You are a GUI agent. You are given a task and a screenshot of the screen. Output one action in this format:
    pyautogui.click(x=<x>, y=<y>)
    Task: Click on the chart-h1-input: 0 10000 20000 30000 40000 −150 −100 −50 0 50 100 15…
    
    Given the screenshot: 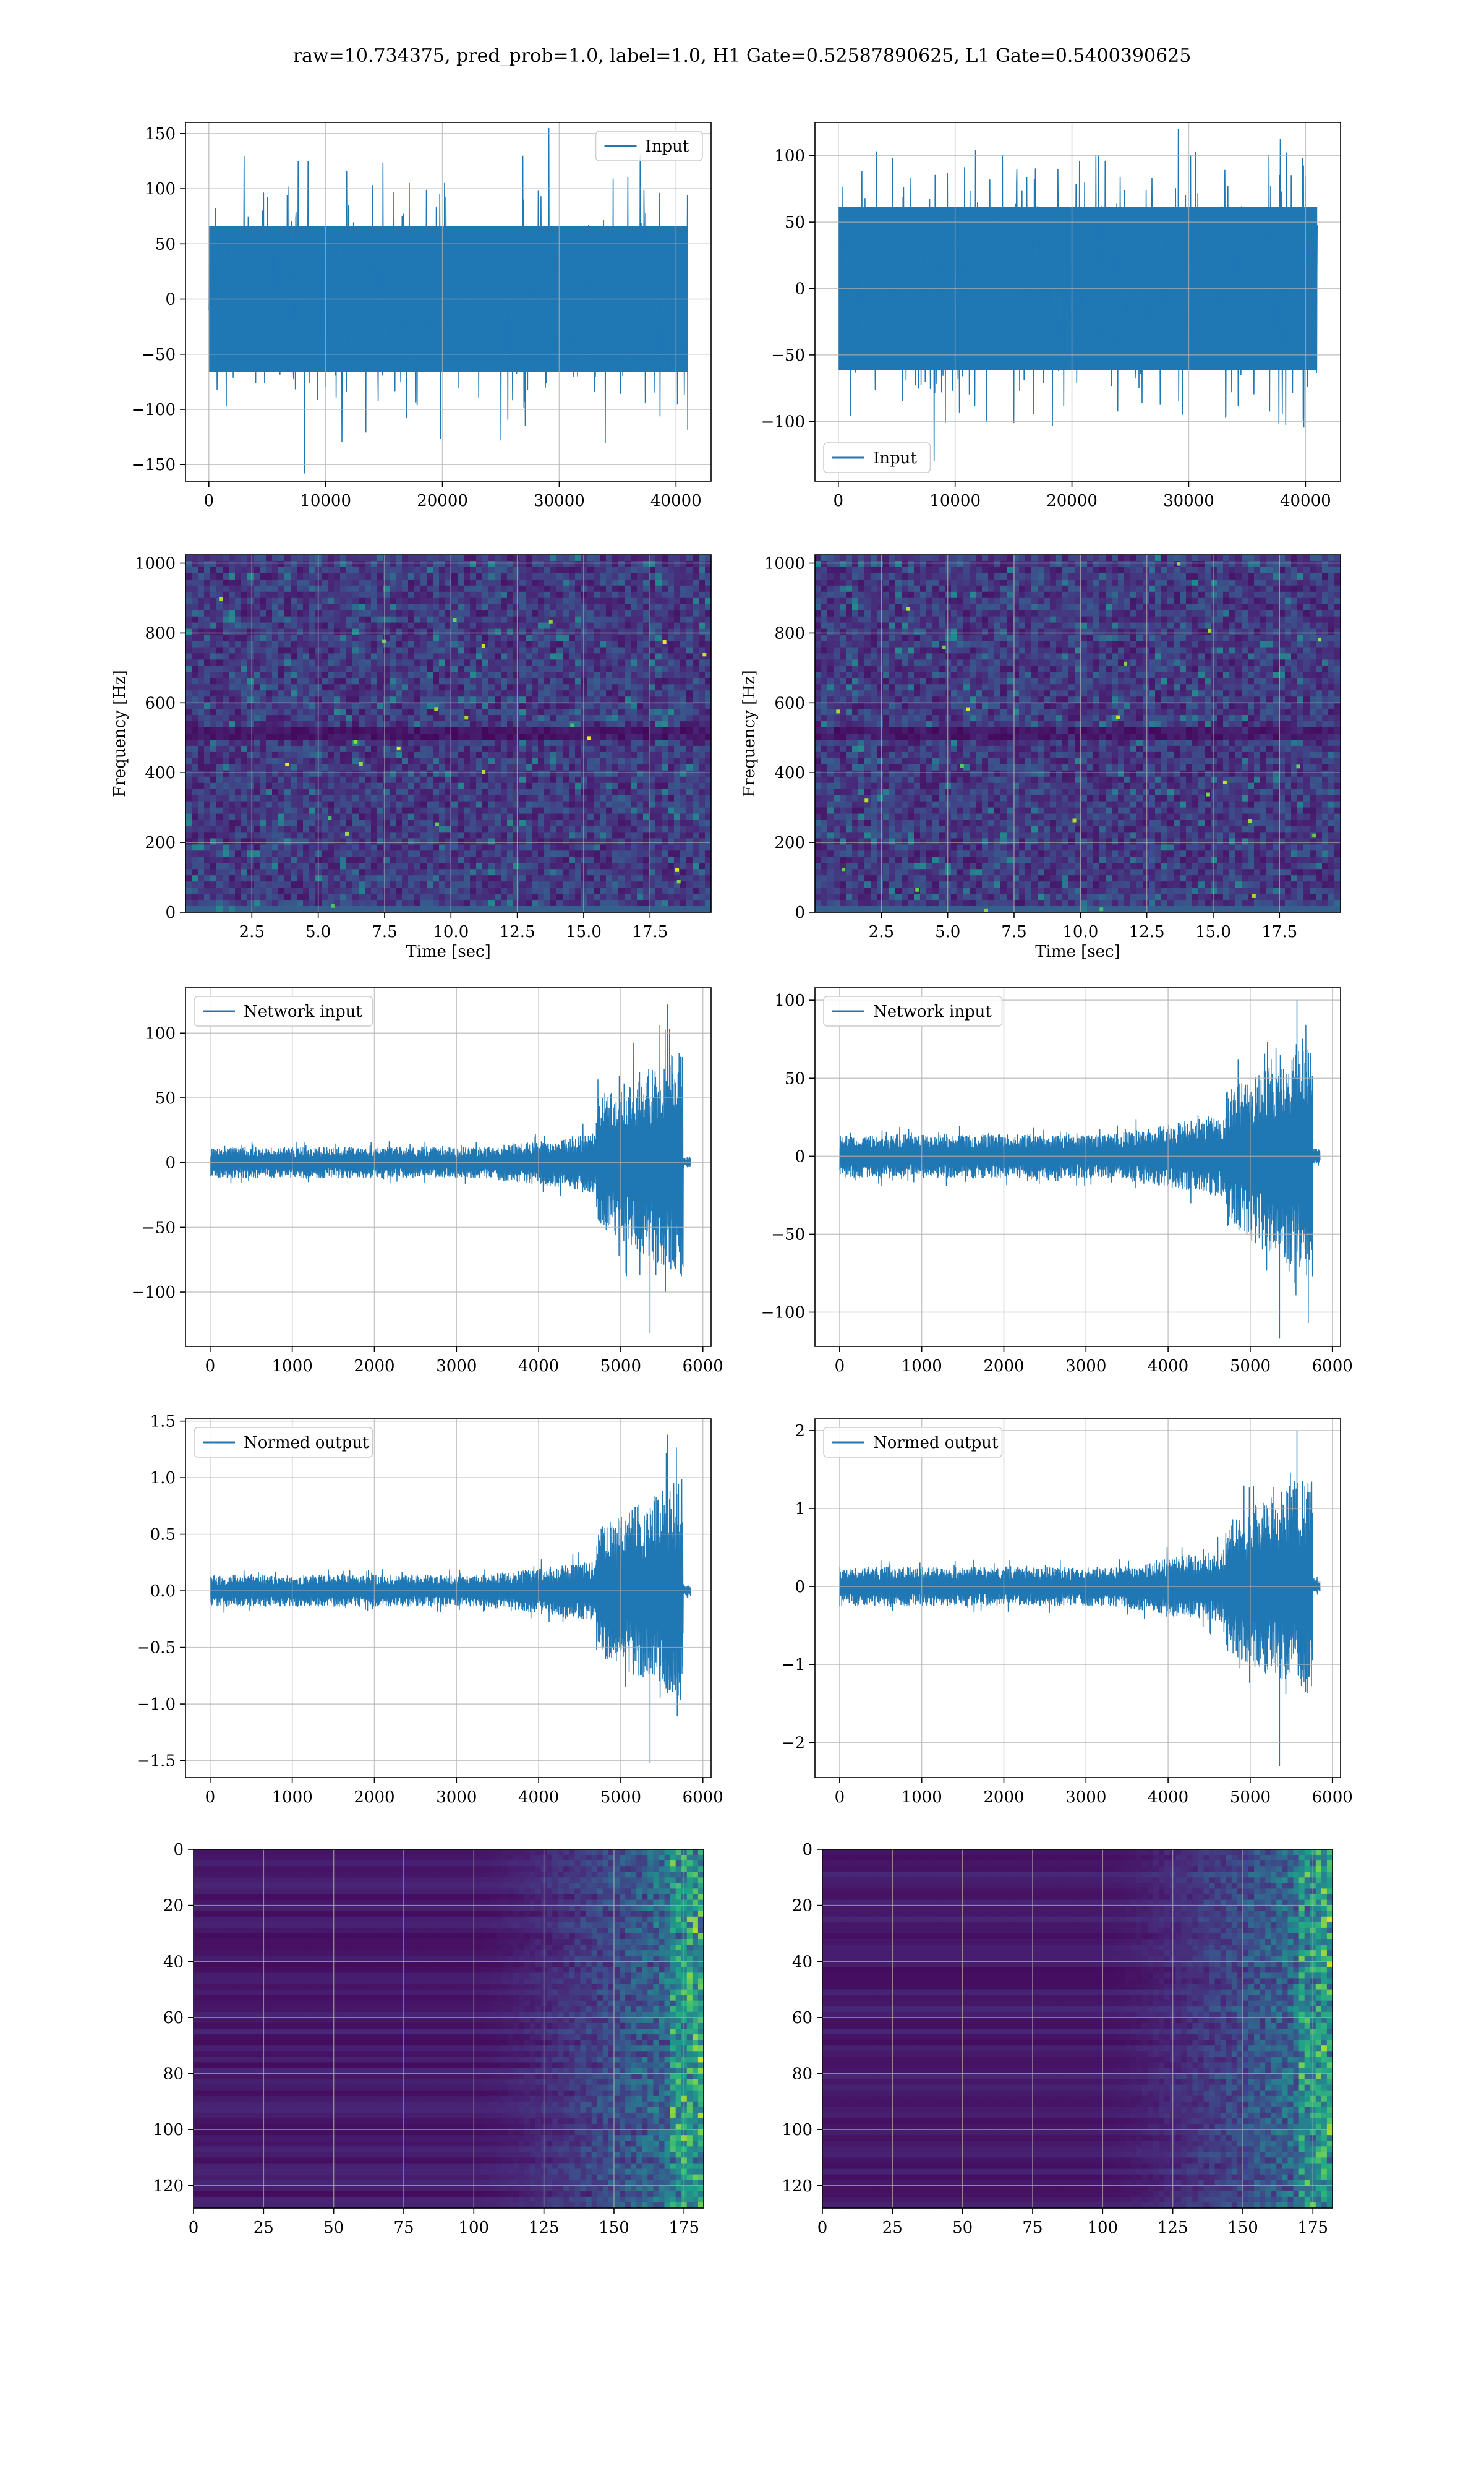 What is the action you would take?
    pyautogui.click(x=422, y=316)
    